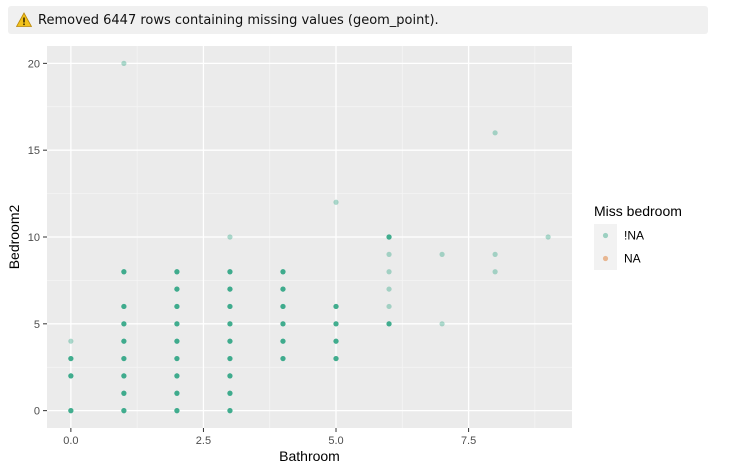  I want to click on legend-title: Miss bedroom, so click(638, 211).